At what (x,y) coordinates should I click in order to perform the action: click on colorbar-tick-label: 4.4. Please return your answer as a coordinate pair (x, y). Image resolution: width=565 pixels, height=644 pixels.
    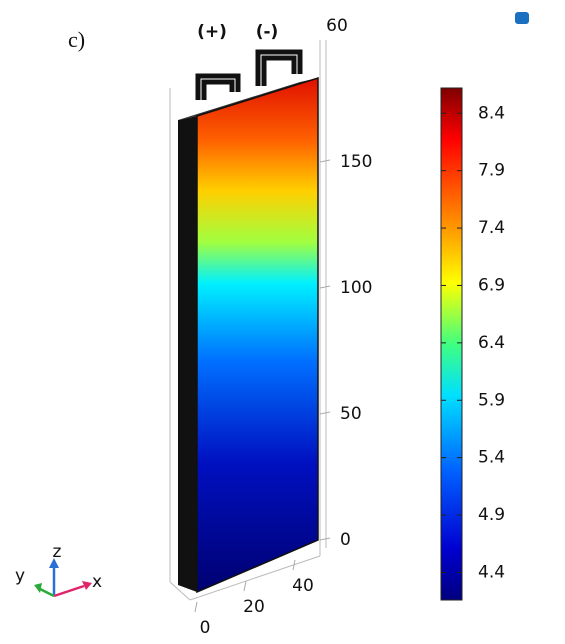
    Looking at the image, I should click on (491, 572).